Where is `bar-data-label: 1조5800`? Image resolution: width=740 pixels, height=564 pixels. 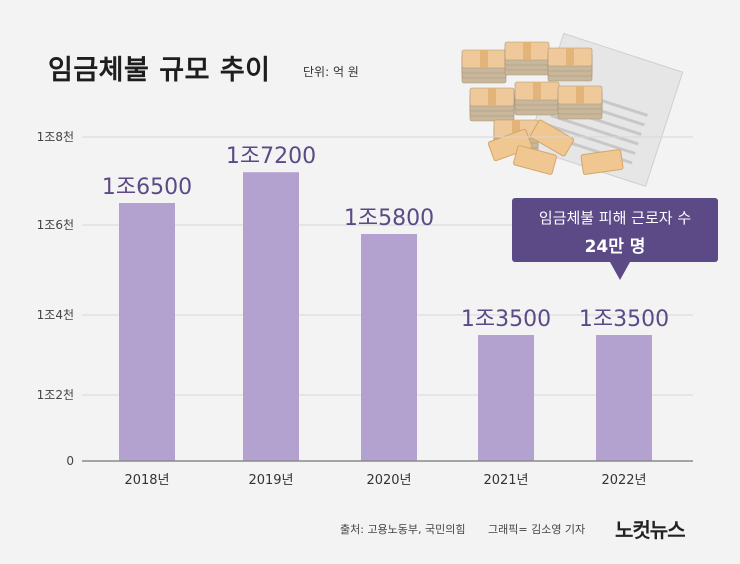 bar-data-label: 1조5800 is located at coordinates (389, 218).